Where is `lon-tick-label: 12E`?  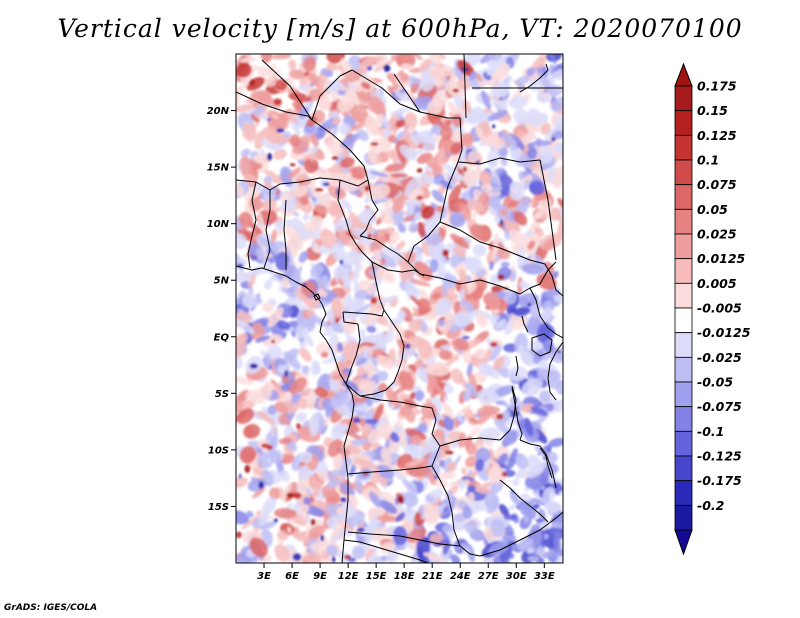 lon-tick-label: 12E is located at coordinates (348, 576).